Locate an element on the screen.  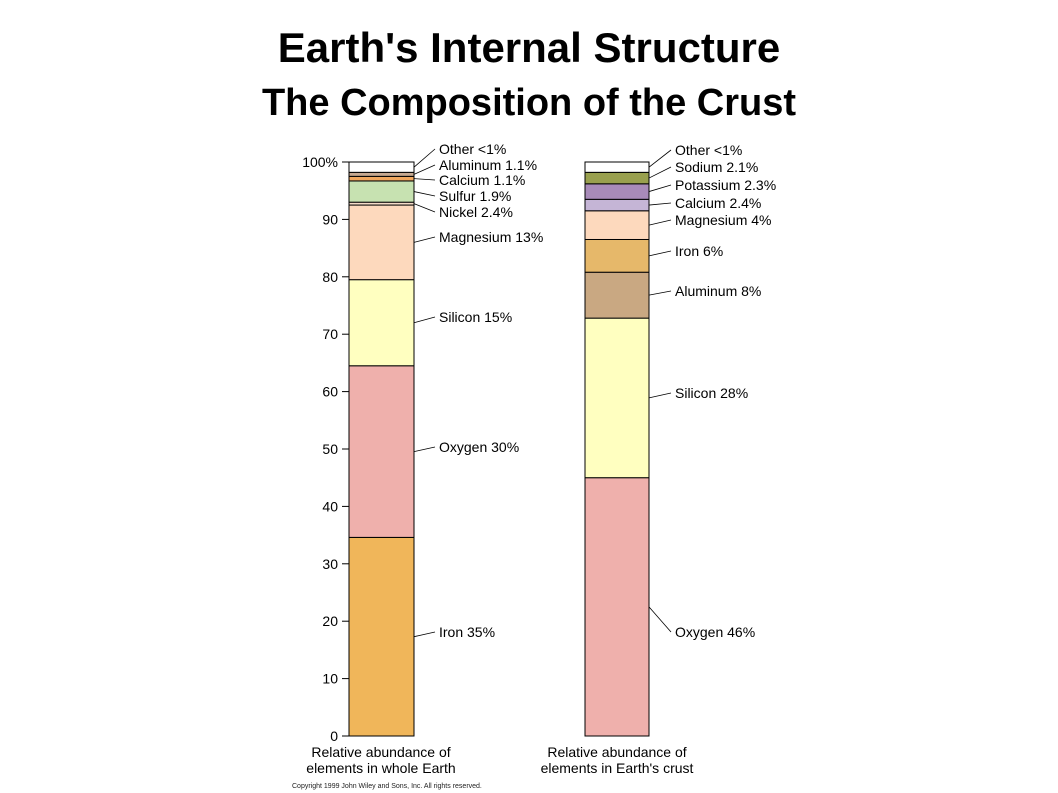
chart-title: Earth's Internal Structure is located at coordinates (529, 47).